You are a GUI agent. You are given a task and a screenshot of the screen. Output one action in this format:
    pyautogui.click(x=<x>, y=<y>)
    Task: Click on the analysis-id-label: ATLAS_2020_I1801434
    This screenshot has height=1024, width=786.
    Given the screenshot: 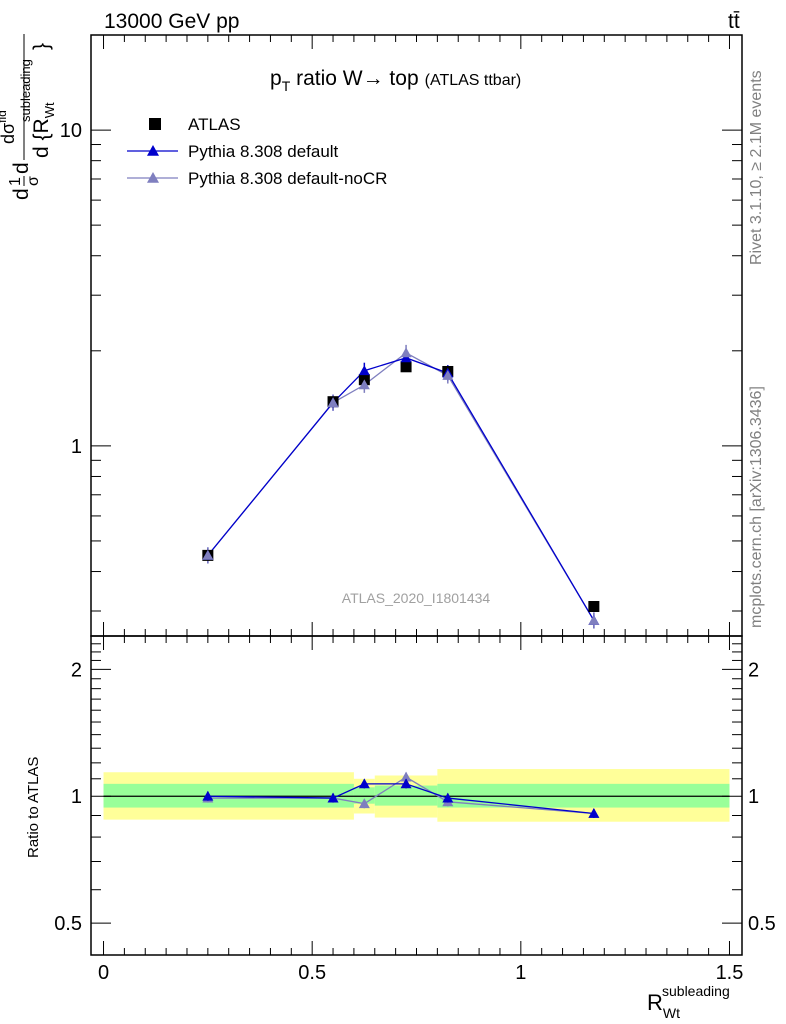 What is the action you would take?
    pyautogui.click(x=416, y=598)
    